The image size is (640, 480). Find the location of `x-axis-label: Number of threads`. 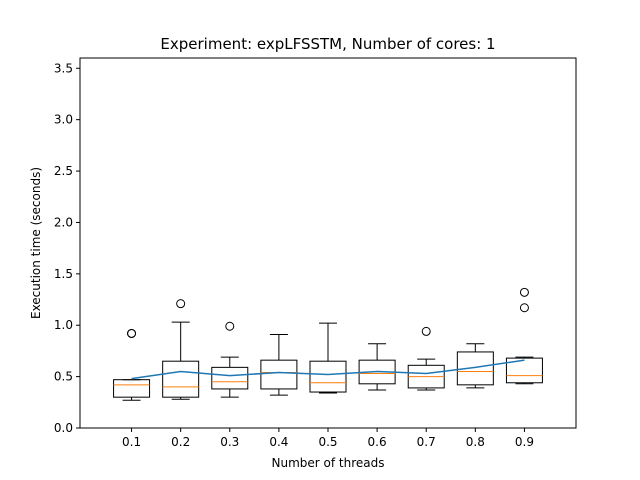

x-axis-label: Number of threads is located at coordinates (328, 463).